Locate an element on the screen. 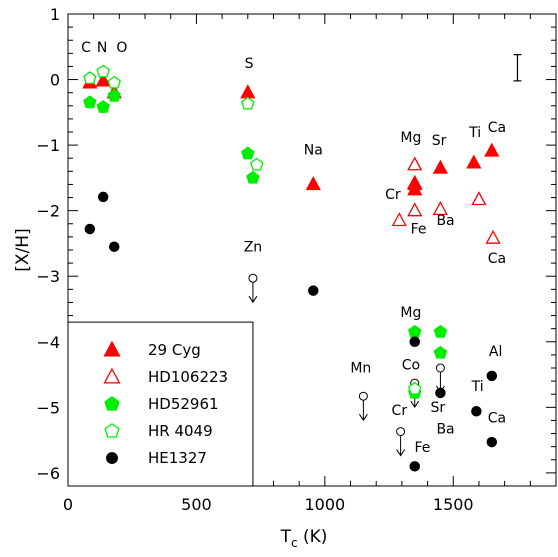 This screenshot has height=557, width=558. legend-label: 29 Cyg is located at coordinates (174, 350).